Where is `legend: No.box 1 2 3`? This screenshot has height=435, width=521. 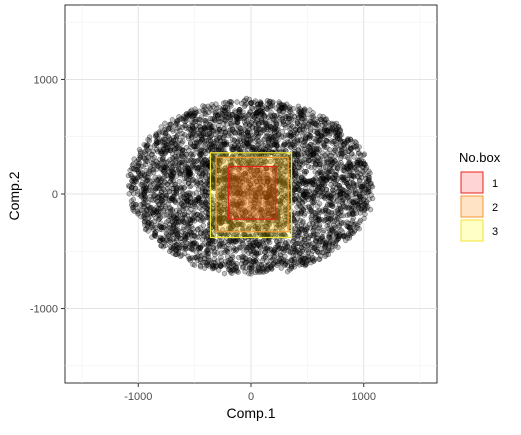 legend: No.box 1 2 3 is located at coordinates (480, 196).